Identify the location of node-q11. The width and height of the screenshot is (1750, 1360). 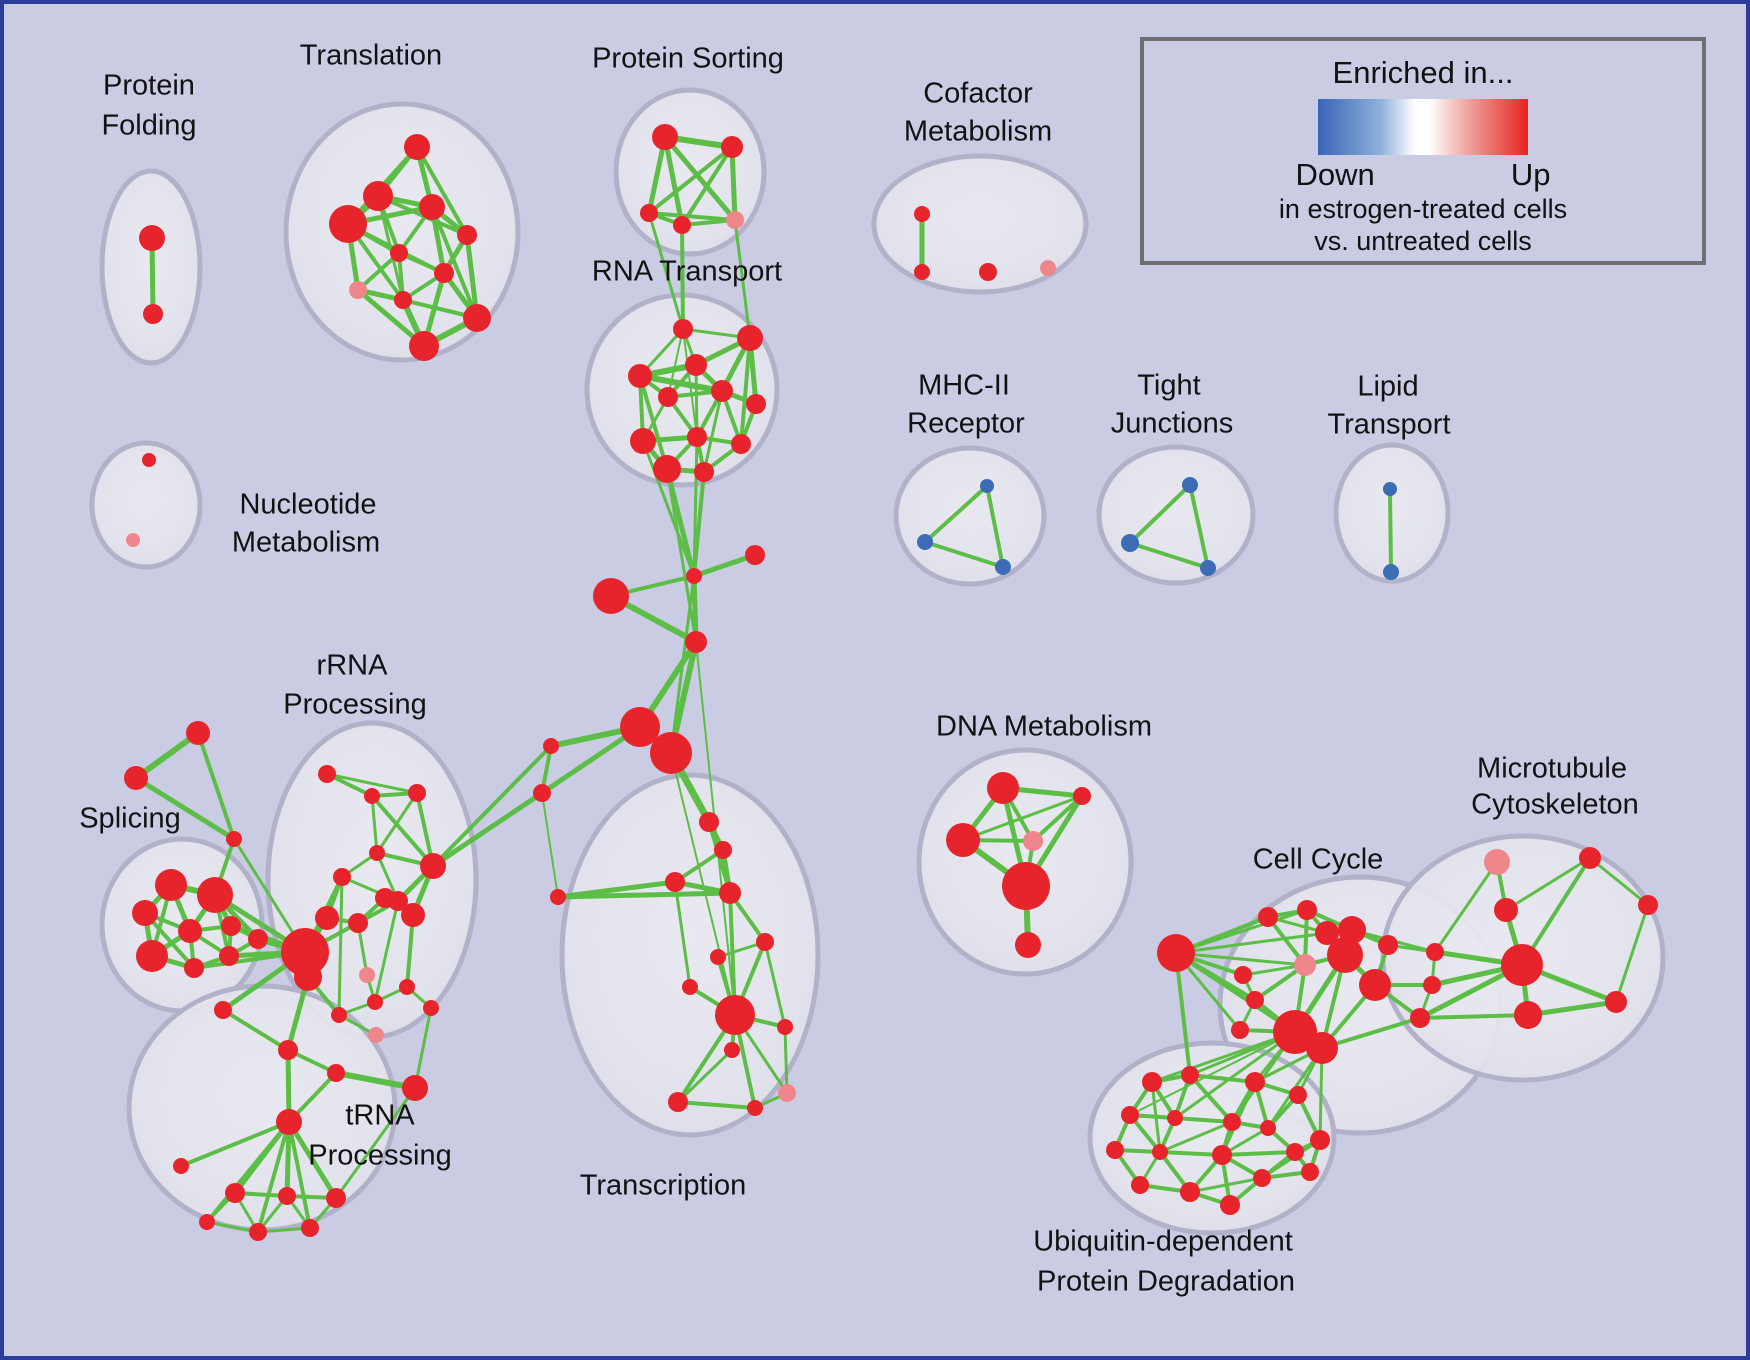
(310, 1228).